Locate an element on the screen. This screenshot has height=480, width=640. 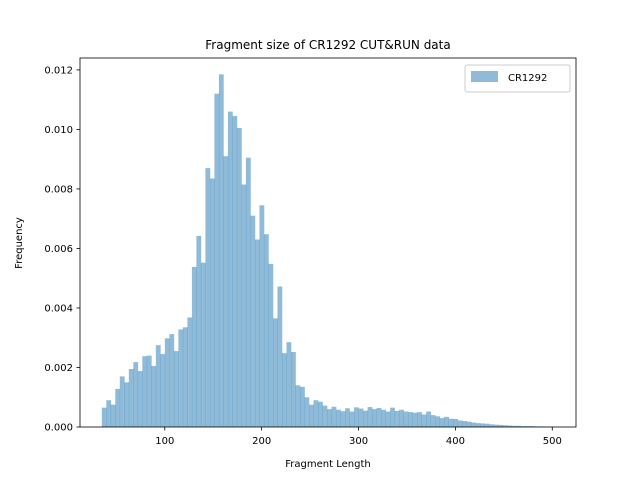
x-tick-label: 300 is located at coordinates (358, 441).